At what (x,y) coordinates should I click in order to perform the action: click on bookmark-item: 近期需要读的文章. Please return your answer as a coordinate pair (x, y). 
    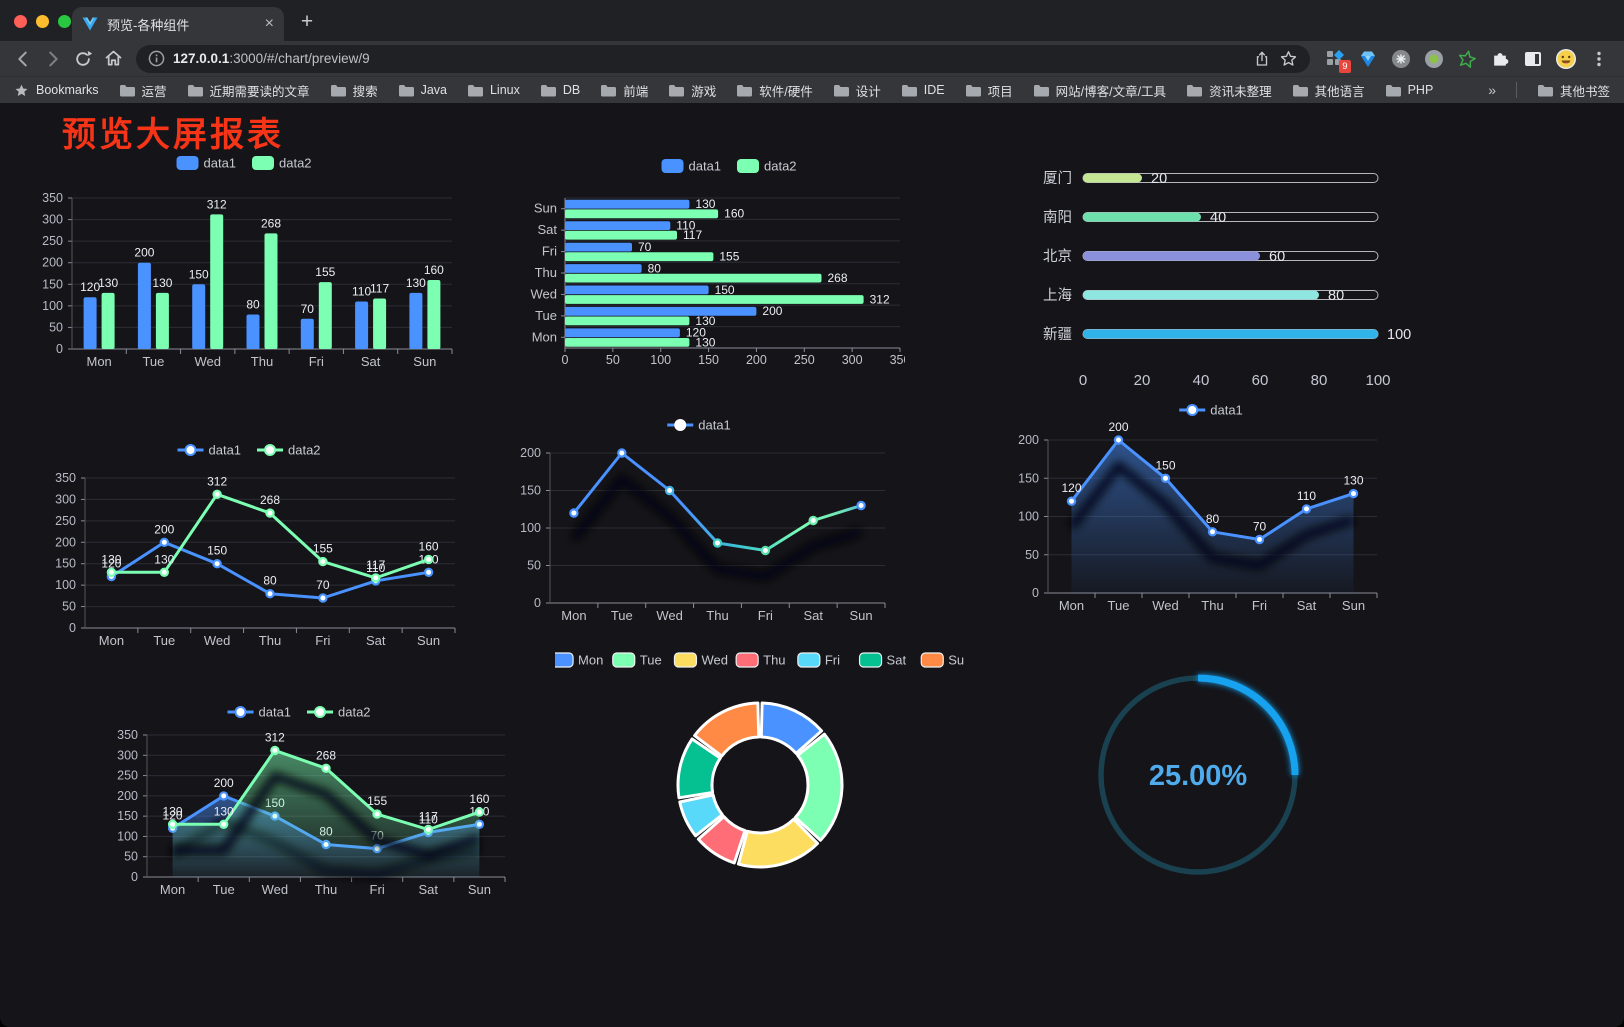
    Looking at the image, I should click on (248, 90).